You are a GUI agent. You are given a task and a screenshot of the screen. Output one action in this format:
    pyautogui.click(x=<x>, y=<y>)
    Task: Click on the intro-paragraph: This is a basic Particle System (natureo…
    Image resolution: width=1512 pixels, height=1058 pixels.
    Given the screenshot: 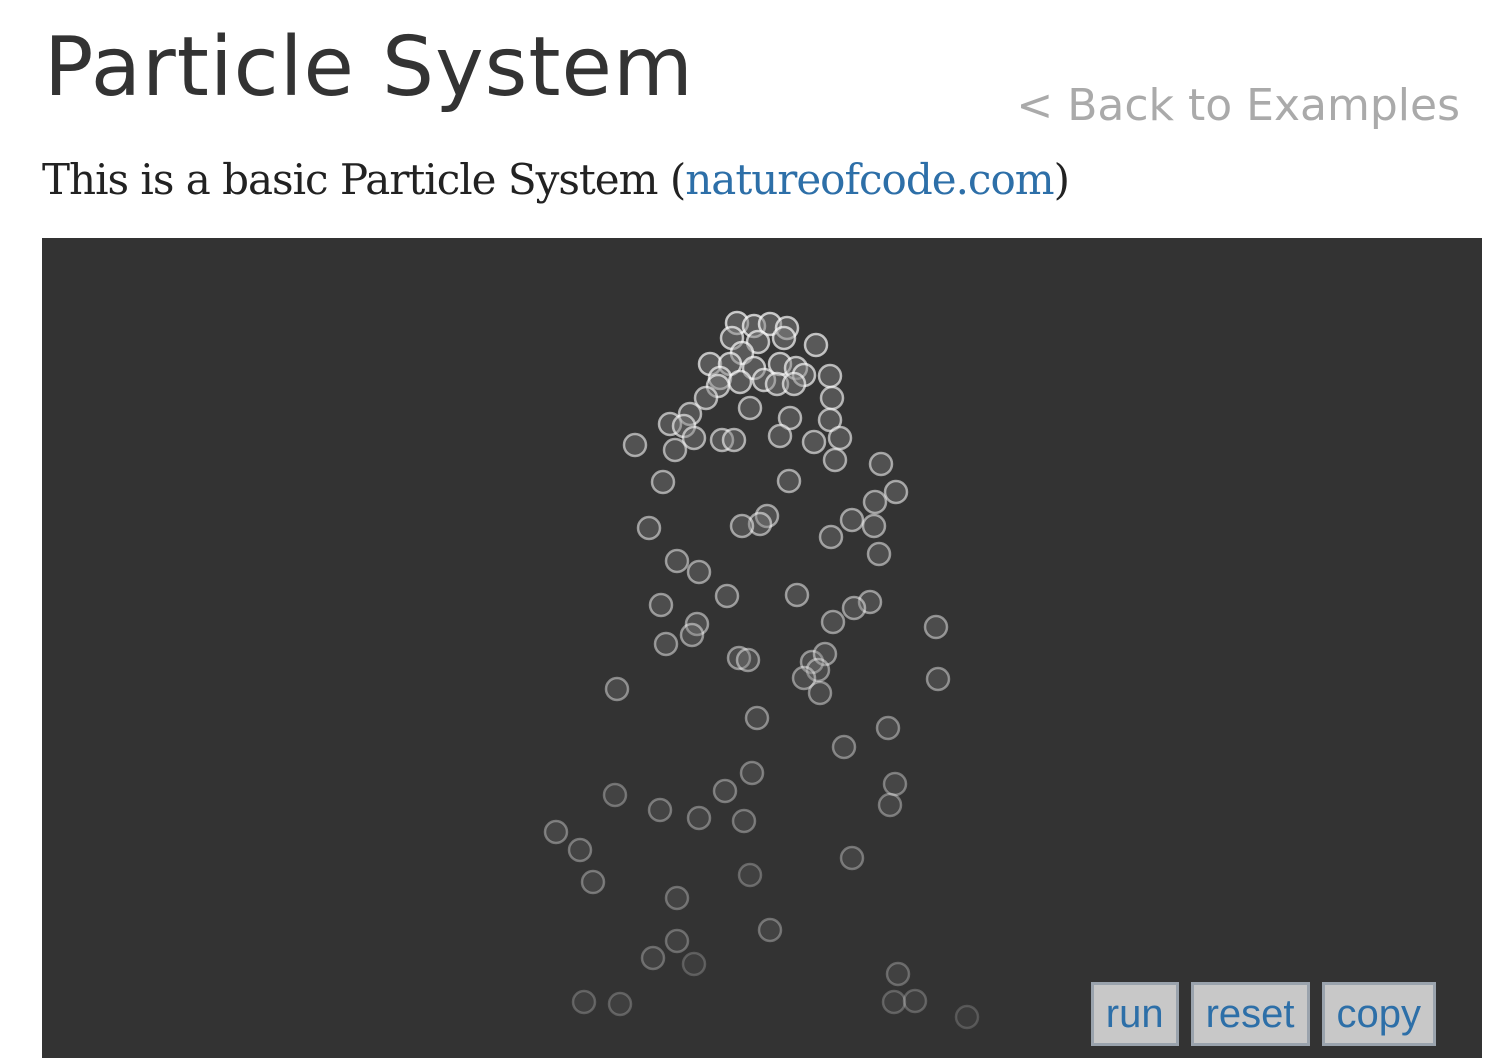 What is the action you would take?
    pyautogui.click(x=556, y=180)
    